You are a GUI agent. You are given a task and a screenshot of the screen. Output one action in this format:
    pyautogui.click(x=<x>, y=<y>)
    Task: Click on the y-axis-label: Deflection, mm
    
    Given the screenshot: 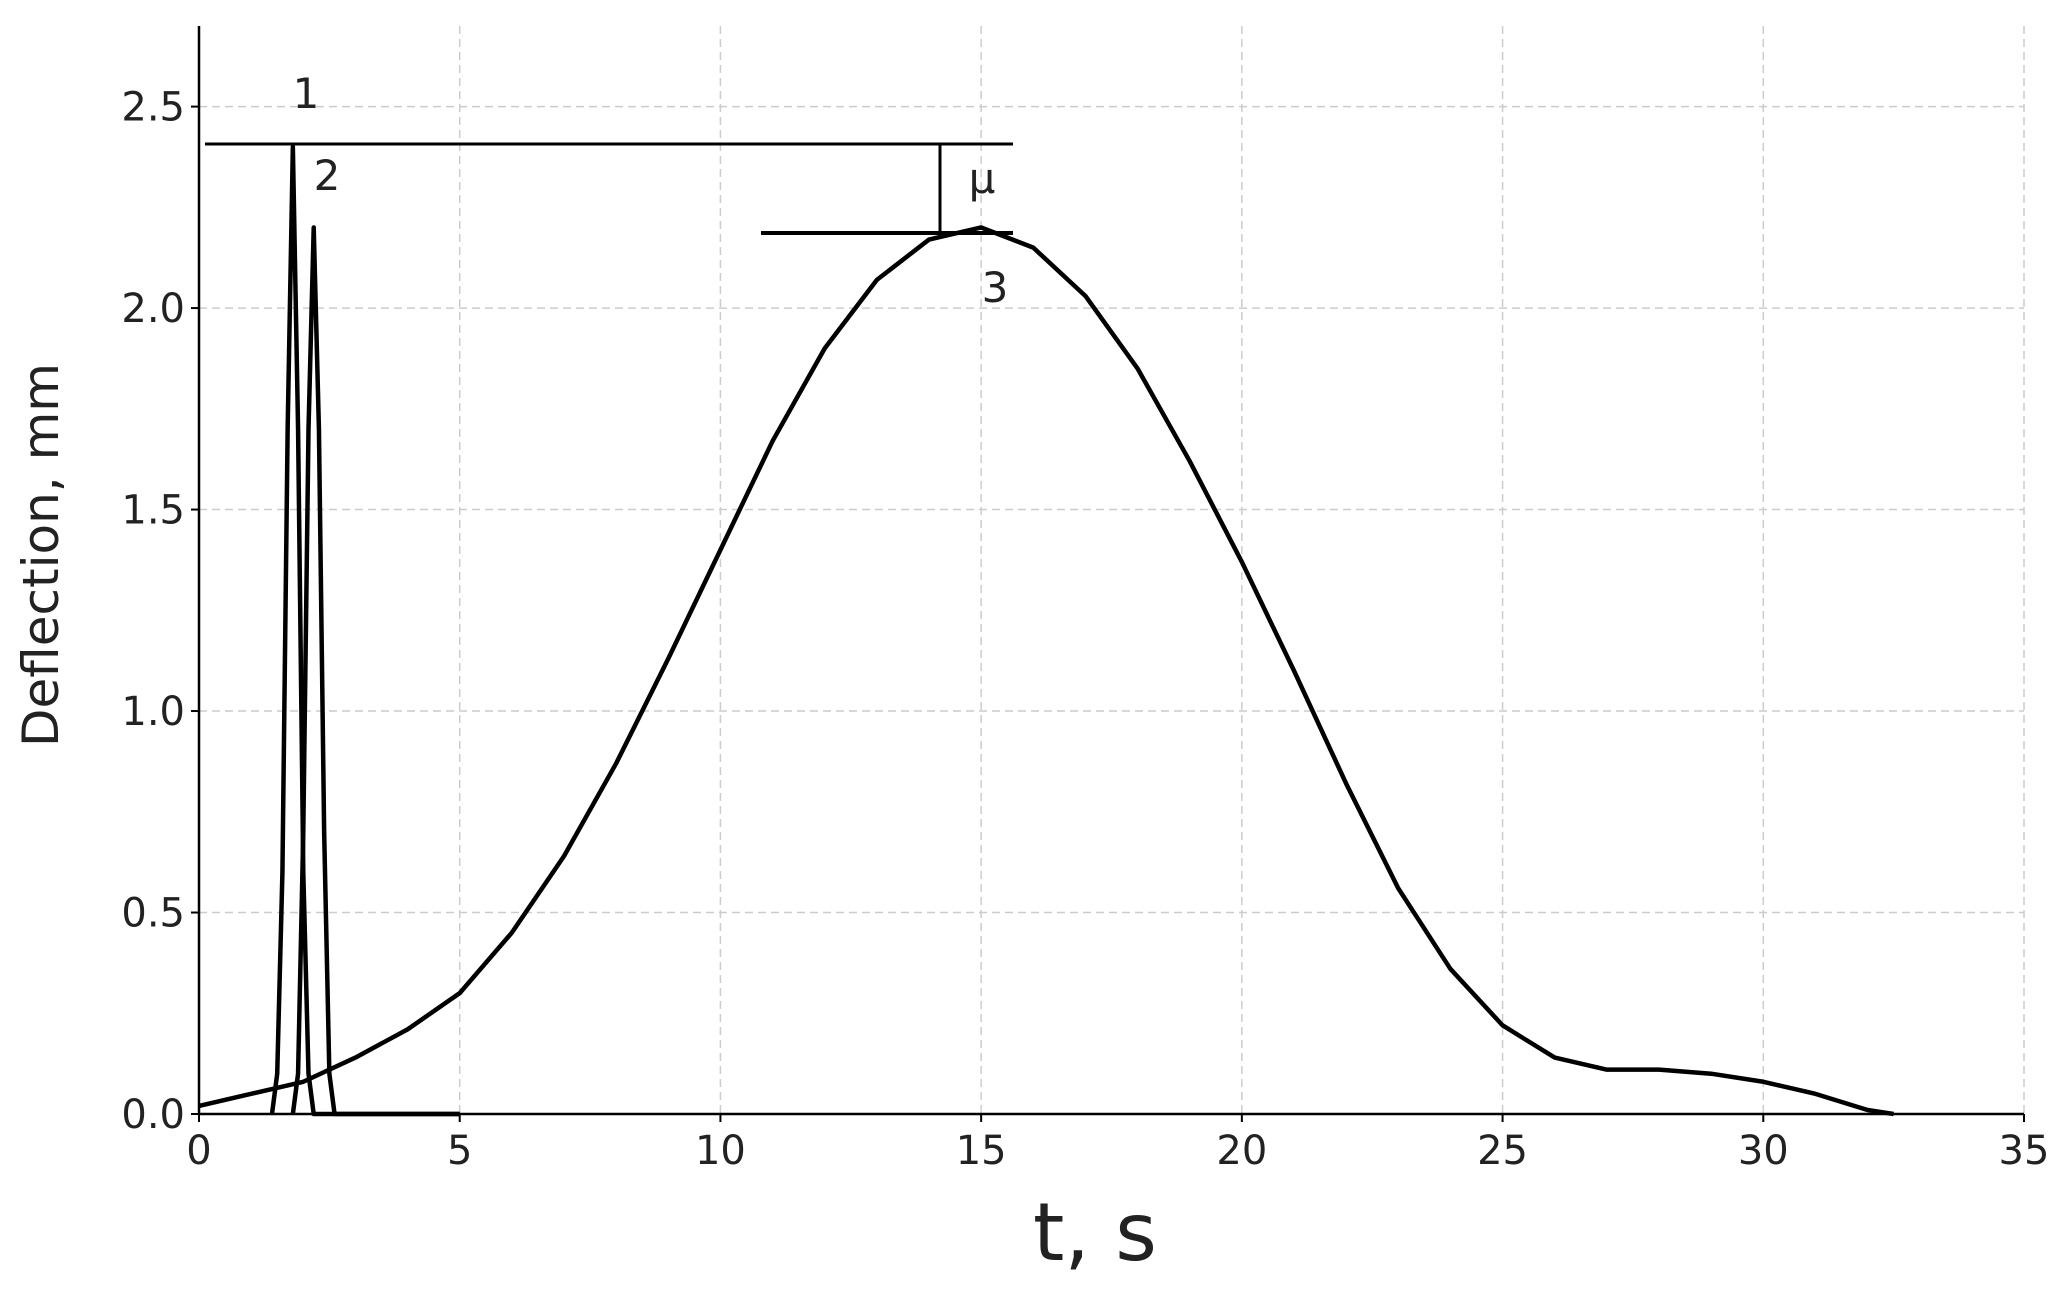 What is the action you would take?
    pyautogui.click(x=41, y=555)
    